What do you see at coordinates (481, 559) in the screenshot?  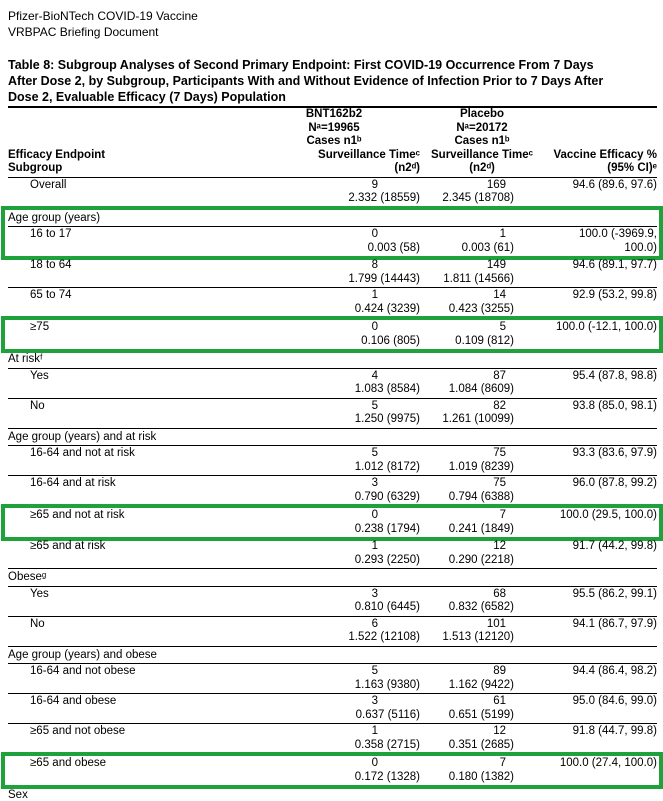 I see `placebo-surveillance-value: 0.290 (2218)` at bounding box center [481, 559].